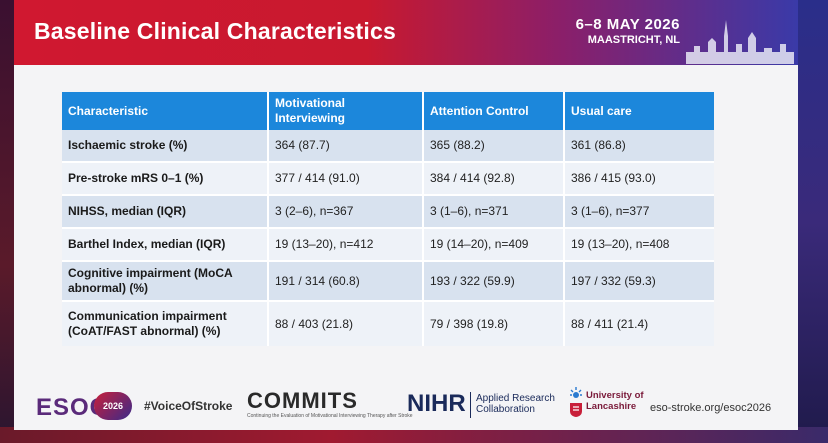 This screenshot has width=828, height=443. What do you see at coordinates (638, 244) in the screenshot?
I see `cell-uc: 19 (13–20), n=408` at bounding box center [638, 244].